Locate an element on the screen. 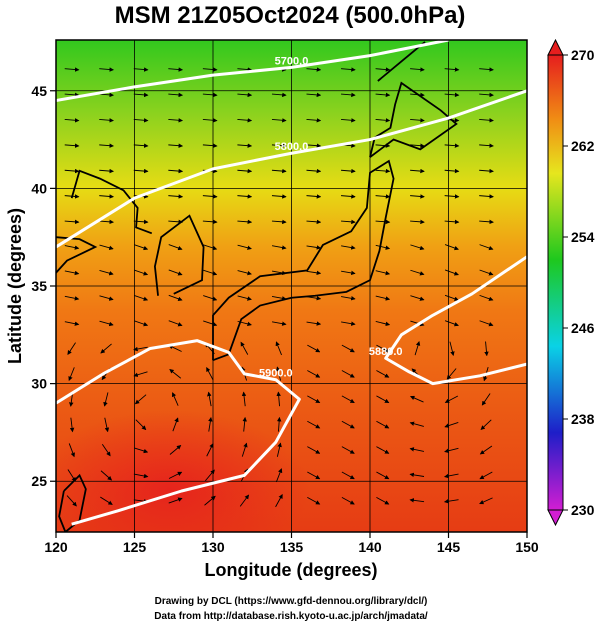 The image size is (599, 625). warm-core is located at coordinates (183, 471).